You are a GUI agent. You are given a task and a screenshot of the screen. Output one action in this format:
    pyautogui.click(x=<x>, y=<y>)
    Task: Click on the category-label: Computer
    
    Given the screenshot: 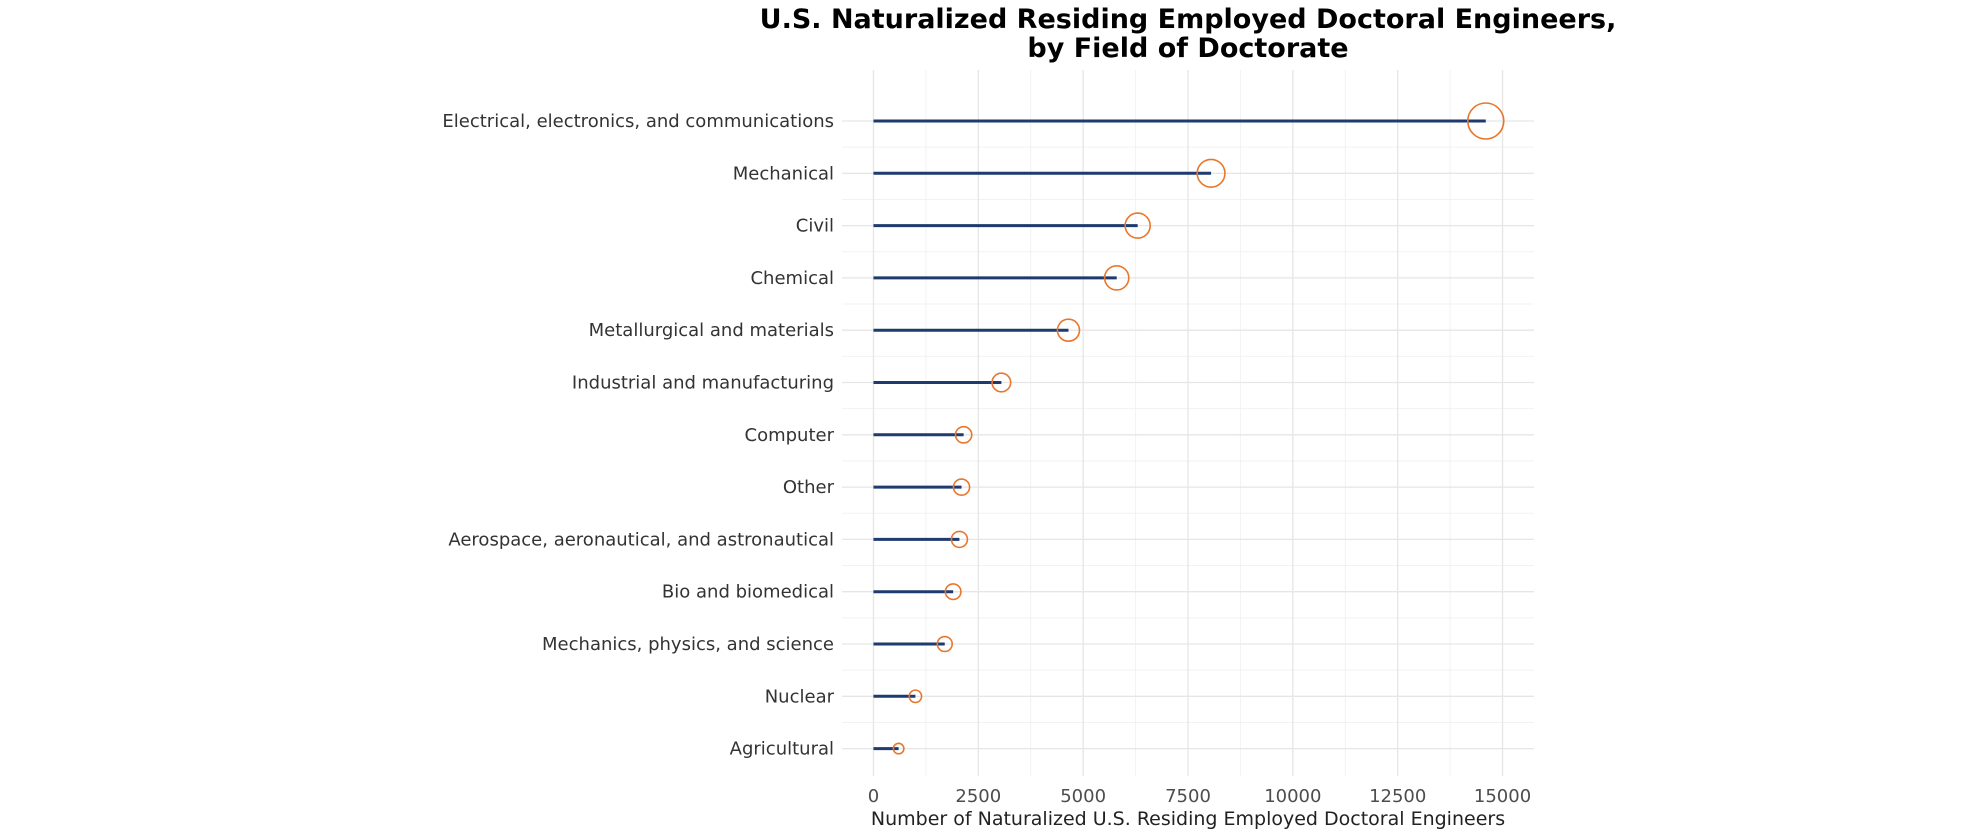 What is the action you would take?
    pyautogui.click(x=790, y=435)
    